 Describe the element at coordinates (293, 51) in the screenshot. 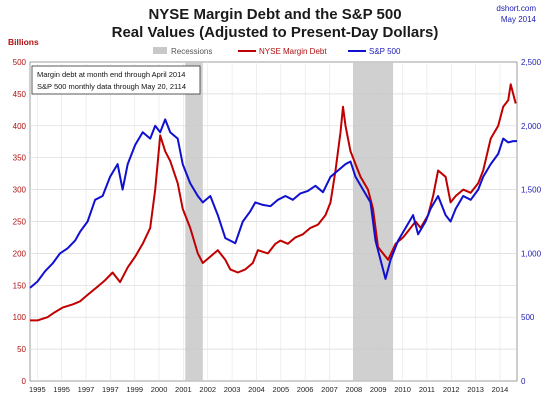

I see `legend-label-margin-debt: NYSE Margin Debt` at that location.